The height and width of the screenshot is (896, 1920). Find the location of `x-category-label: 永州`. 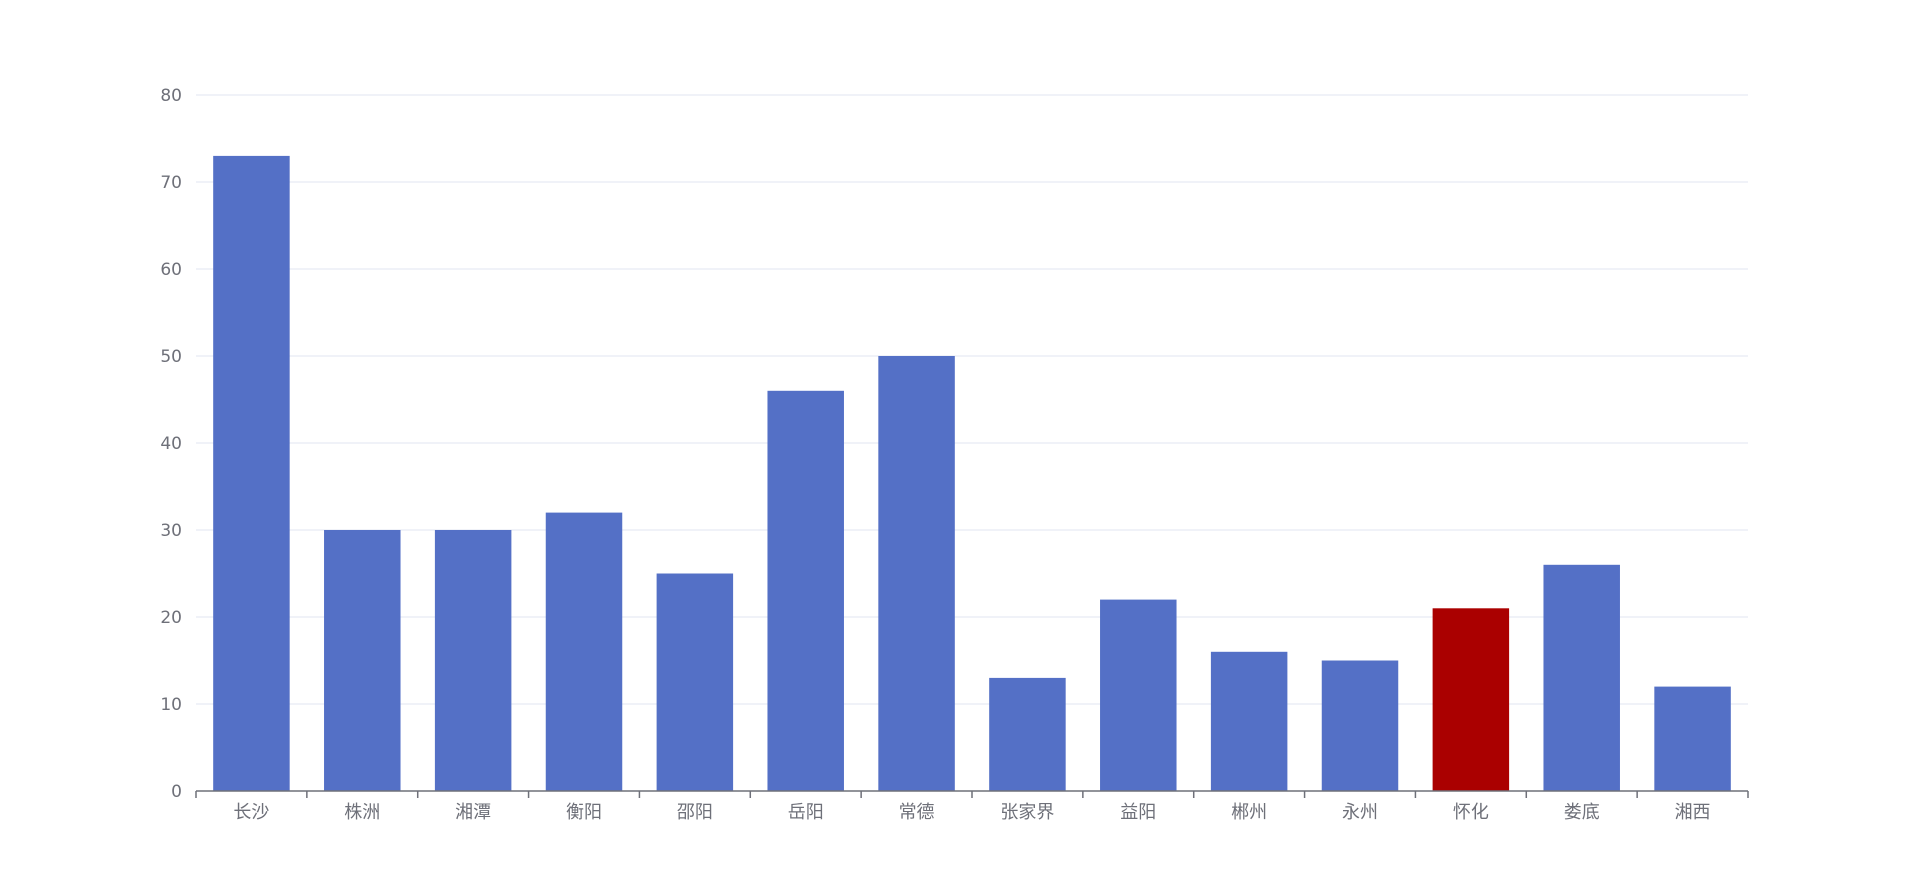

x-category-label: 永州 is located at coordinates (1360, 812).